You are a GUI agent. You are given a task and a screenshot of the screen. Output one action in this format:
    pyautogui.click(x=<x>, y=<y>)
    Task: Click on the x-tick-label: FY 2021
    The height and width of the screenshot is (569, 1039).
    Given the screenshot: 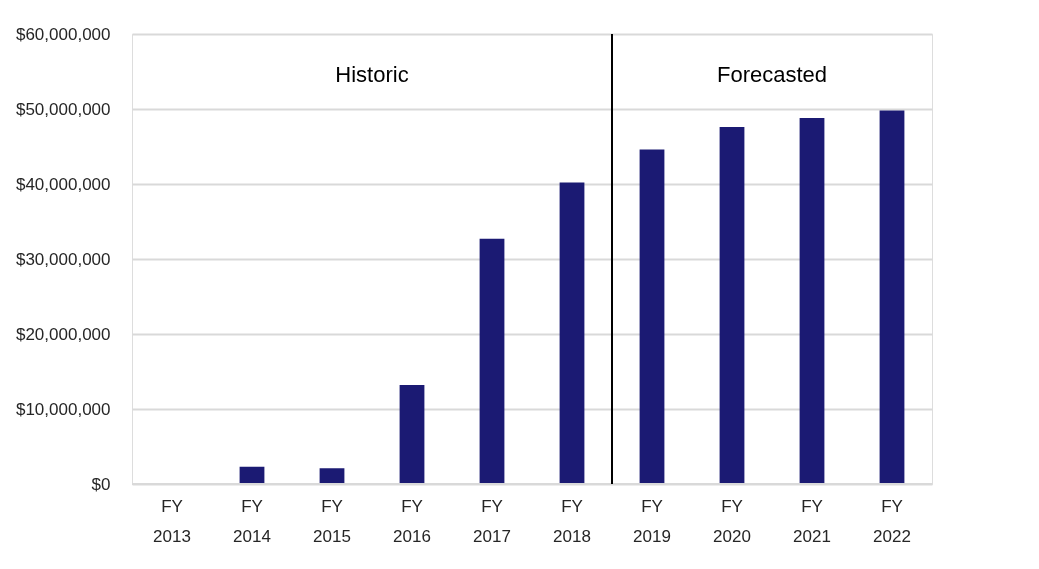 What is the action you would take?
    pyautogui.click(x=812, y=521)
    